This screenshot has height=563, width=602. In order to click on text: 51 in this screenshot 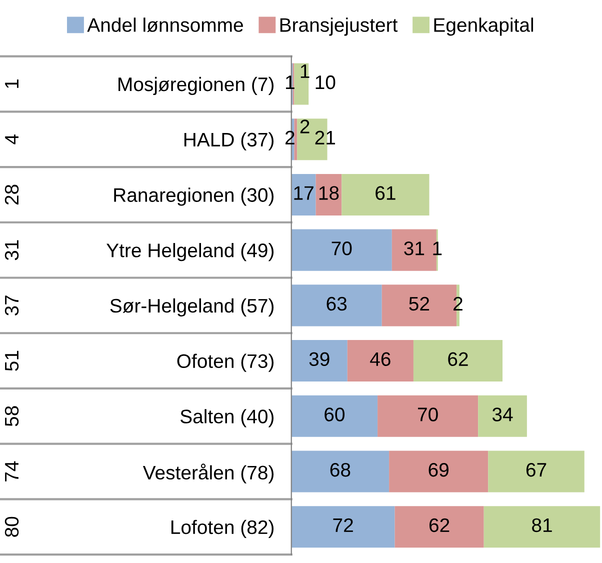, I will do `click(12, 360)`.